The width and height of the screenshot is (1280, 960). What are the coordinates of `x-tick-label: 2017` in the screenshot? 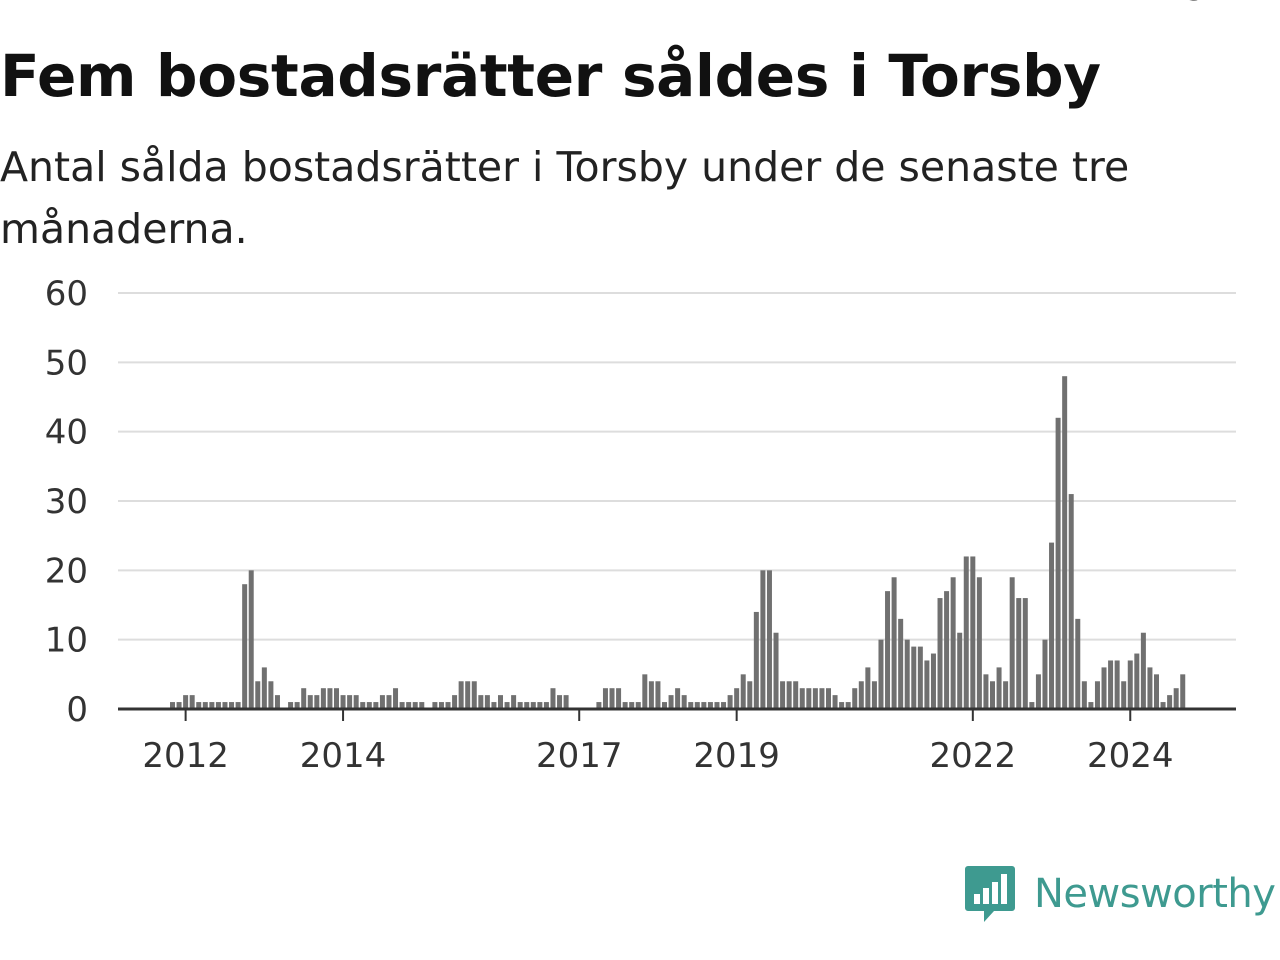 It's located at (579, 756).